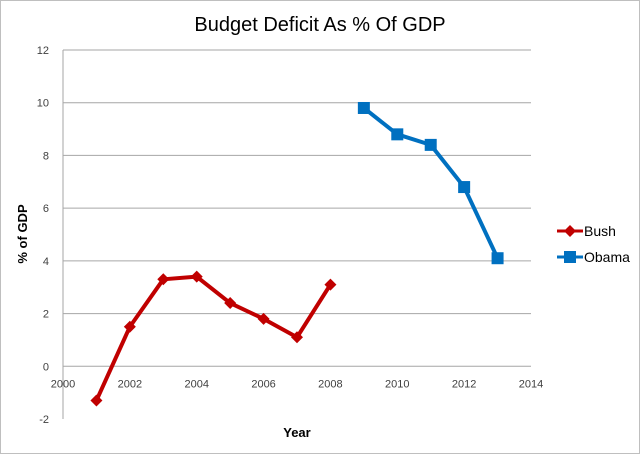 The width and height of the screenshot is (640, 454). What do you see at coordinates (44, 420) in the screenshot?
I see `y-tick-label: -2` at bounding box center [44, 420].